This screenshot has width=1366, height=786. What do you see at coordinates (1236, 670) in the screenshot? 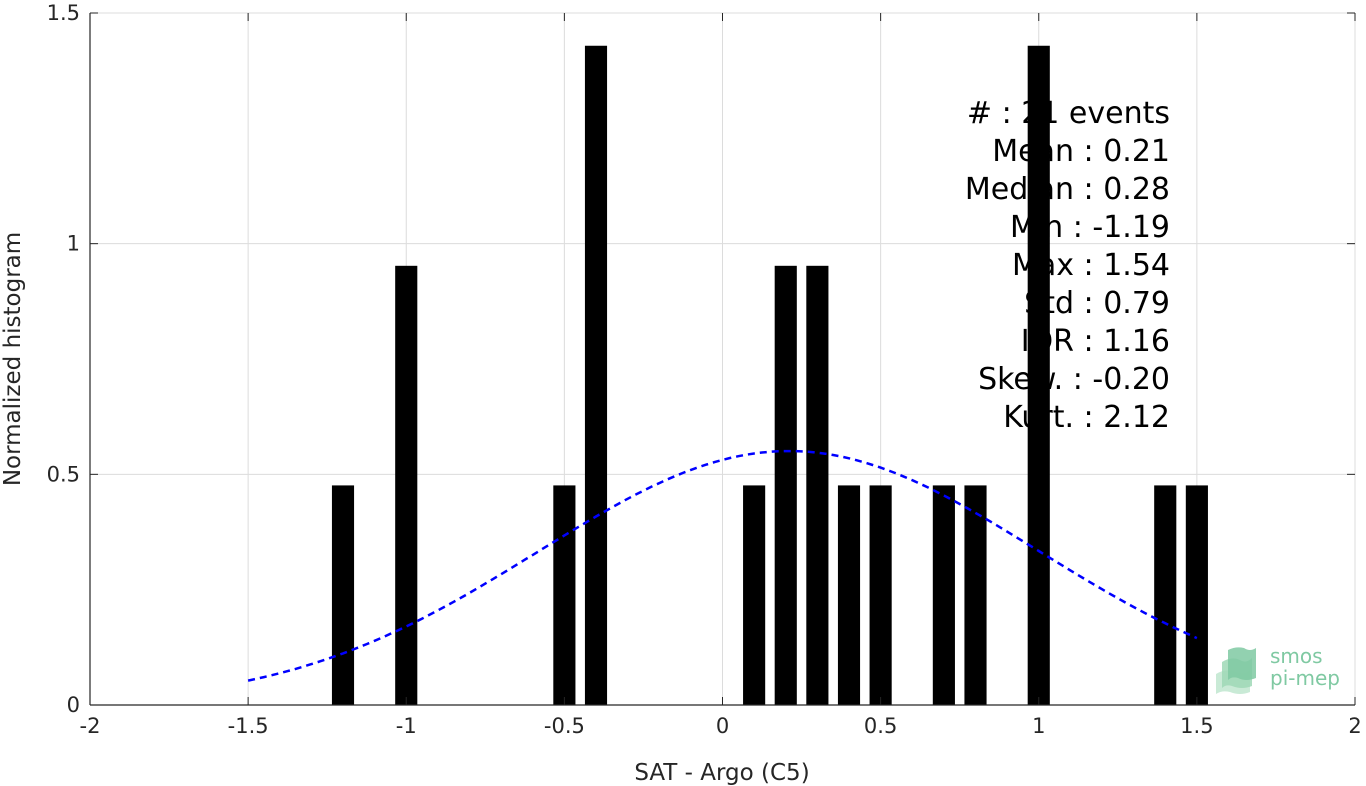
I see `logo-waves-icon` at bounding box center [1236, 670].